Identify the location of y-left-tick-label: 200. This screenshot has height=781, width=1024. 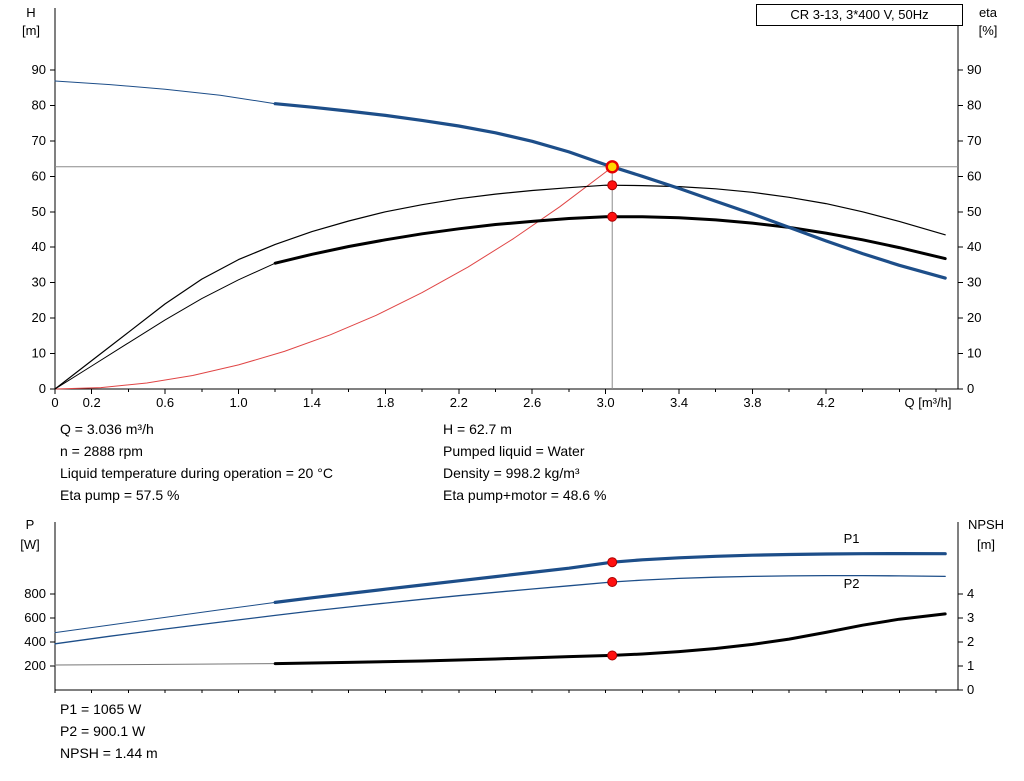
(35, 665).